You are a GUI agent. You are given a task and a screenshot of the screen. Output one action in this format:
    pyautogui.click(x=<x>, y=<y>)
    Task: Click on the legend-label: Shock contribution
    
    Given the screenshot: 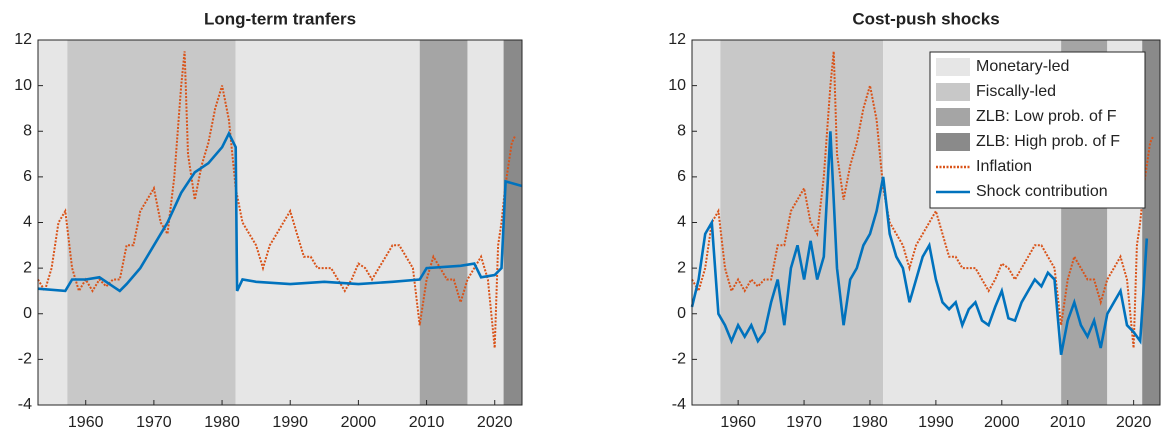 What is the action you would take?
    pyautogui.click(x=1042, y=191)
    